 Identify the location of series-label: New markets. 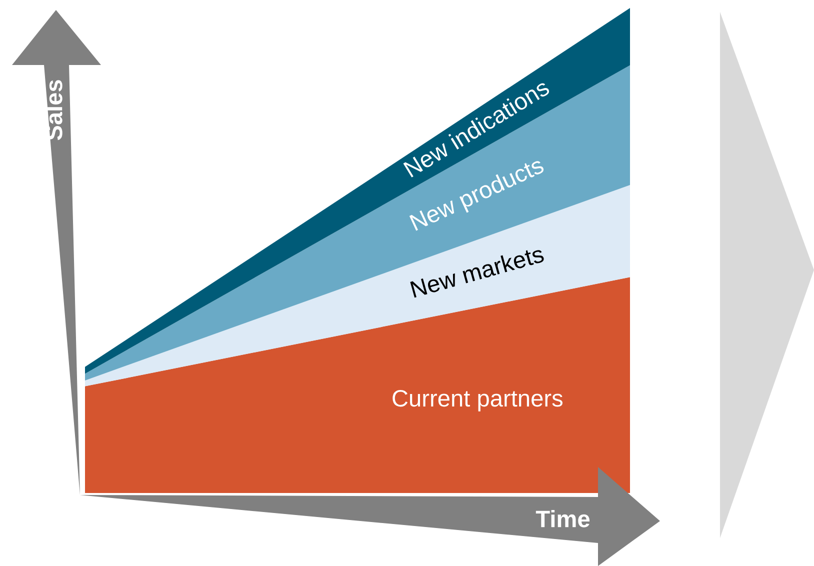
(477, 271).